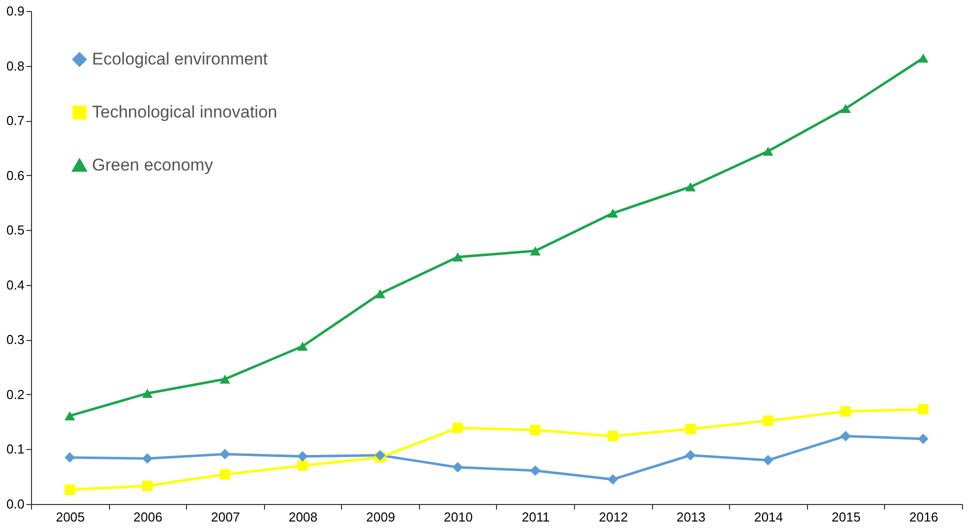  What do you see at coordinates (15, 340) in the screenshot?
I see `y-tick-label: 0.3` at bounding box center [15, 340].